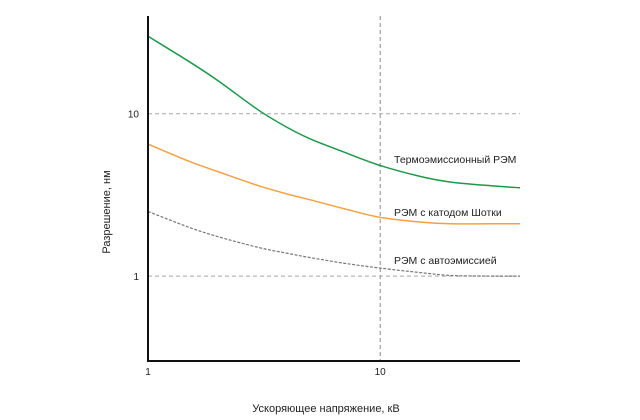  What do you see at coordinates (148, 372) in the screenshot?
I see `x-tick-label: 1` at bounding box center [148, 372].